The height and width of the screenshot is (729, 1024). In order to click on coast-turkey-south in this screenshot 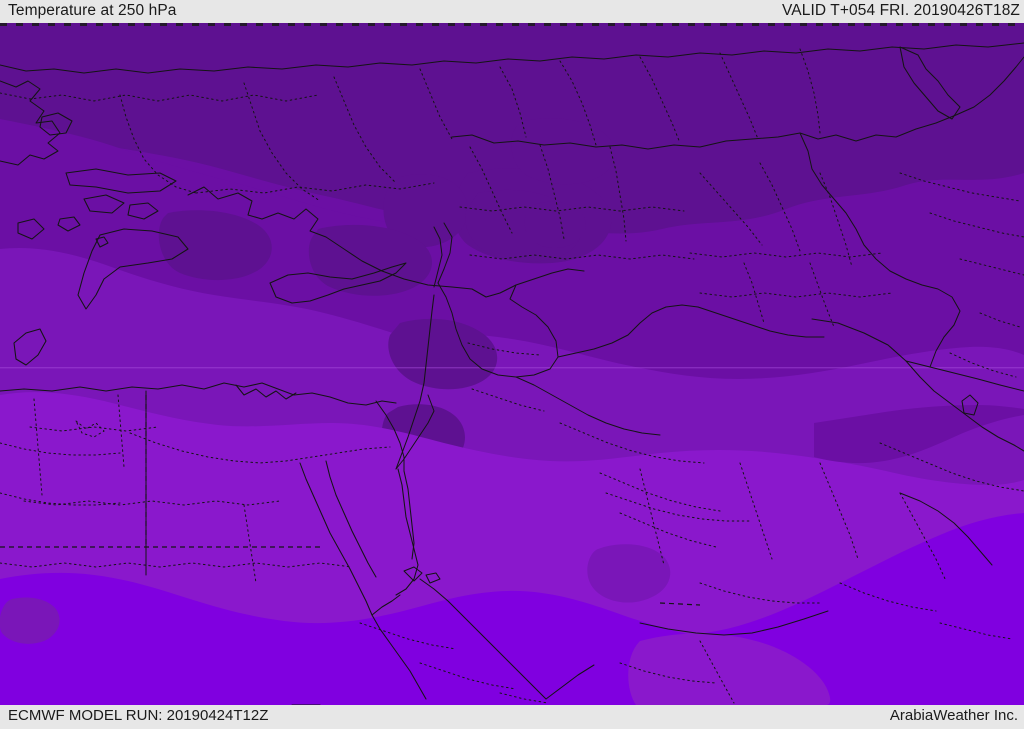, I will do `click(386, 242)`.